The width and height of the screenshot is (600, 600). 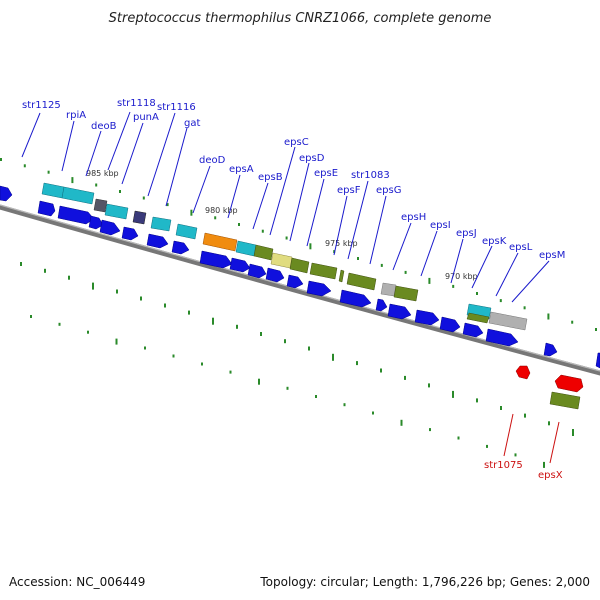 What do you see at coordinates (549, 387) in the screenshot?
I see `minus-strand-track` at bounding box center [549, 387].